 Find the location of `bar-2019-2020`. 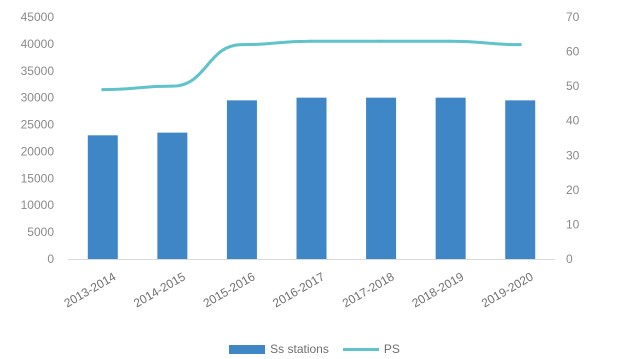

bar-2019-2020 is located at coordinates (520, 179).